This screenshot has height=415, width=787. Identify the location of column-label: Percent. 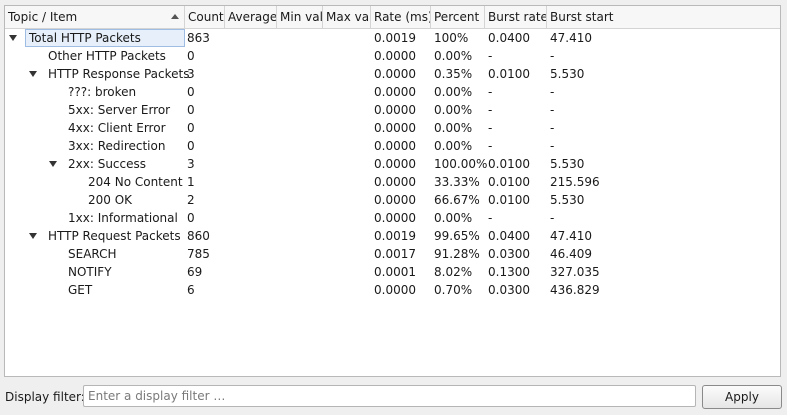
(457, 17).